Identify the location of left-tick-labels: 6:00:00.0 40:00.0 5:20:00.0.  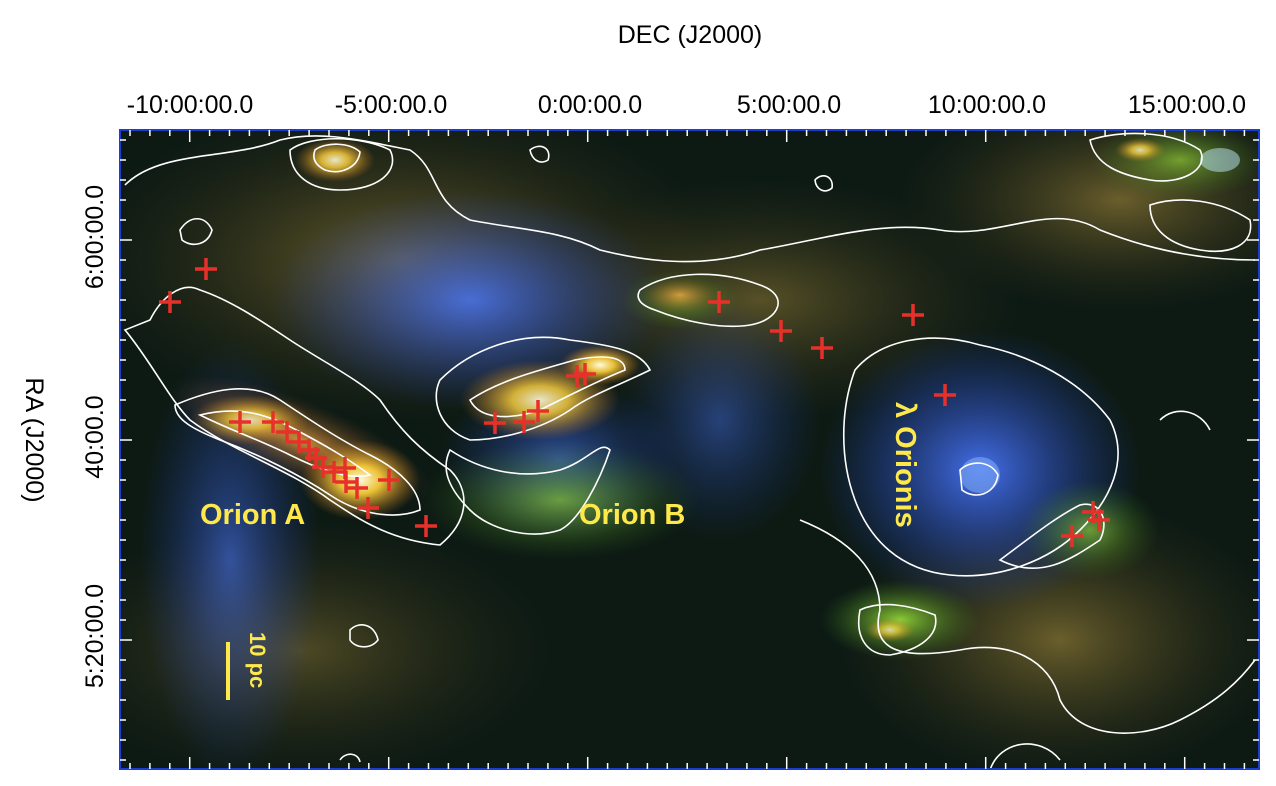
(95, 436).